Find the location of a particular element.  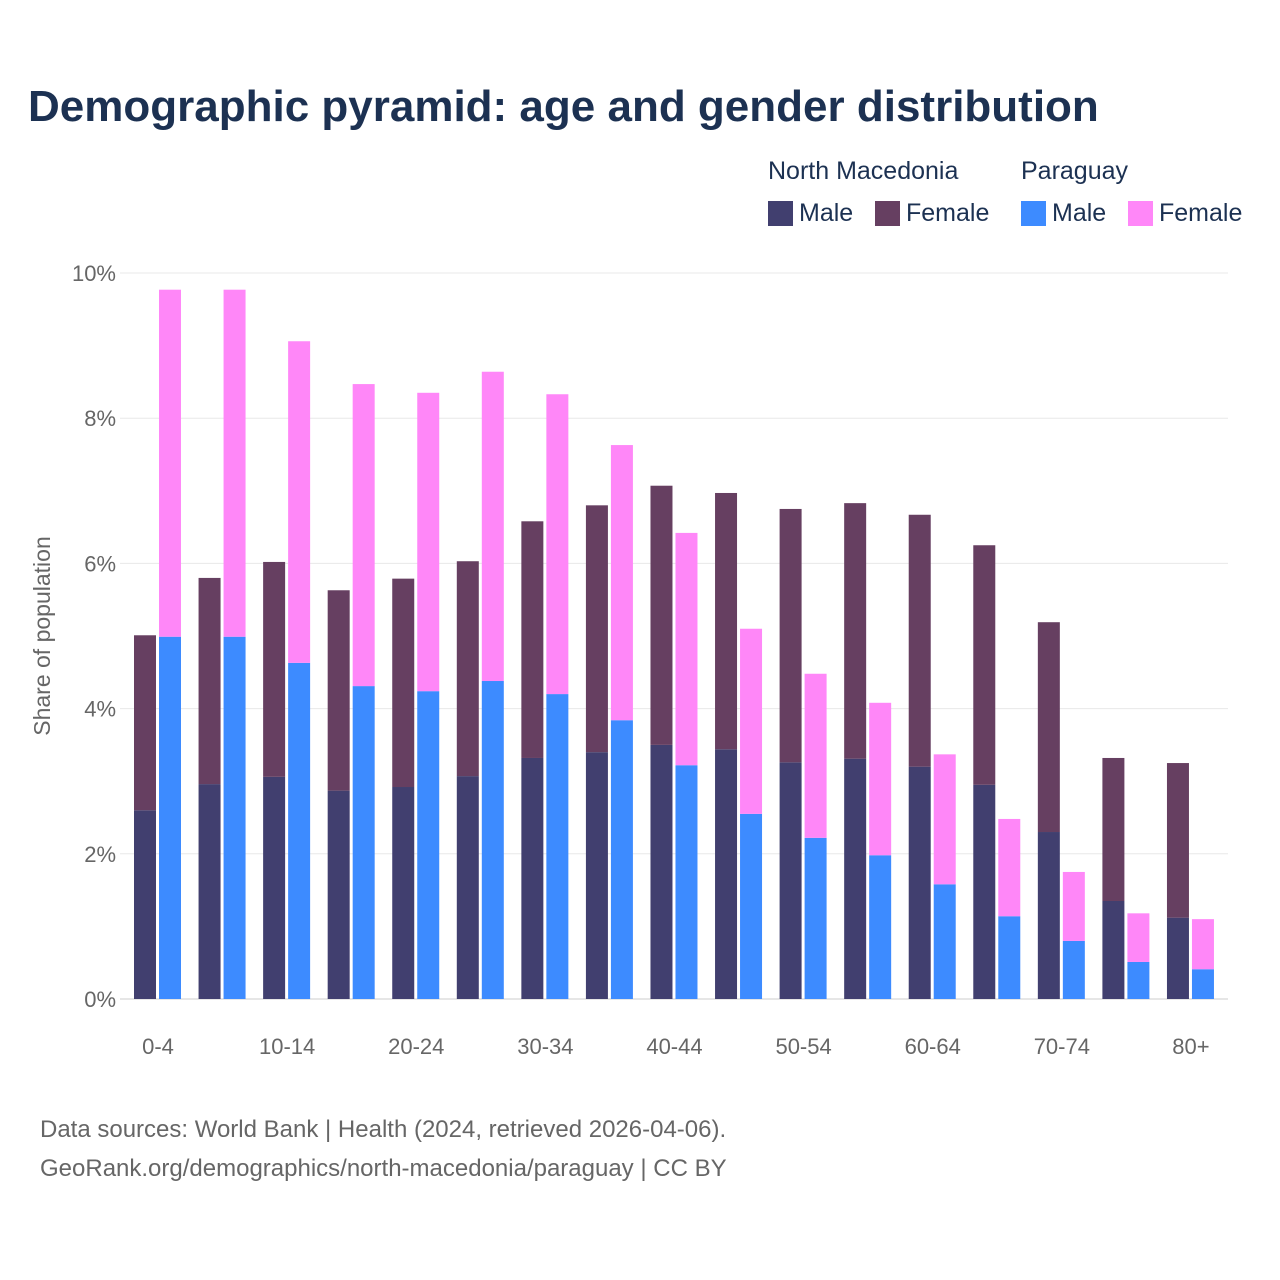

x-tick-label: 60-64 is located at coordinates (933, 1046).